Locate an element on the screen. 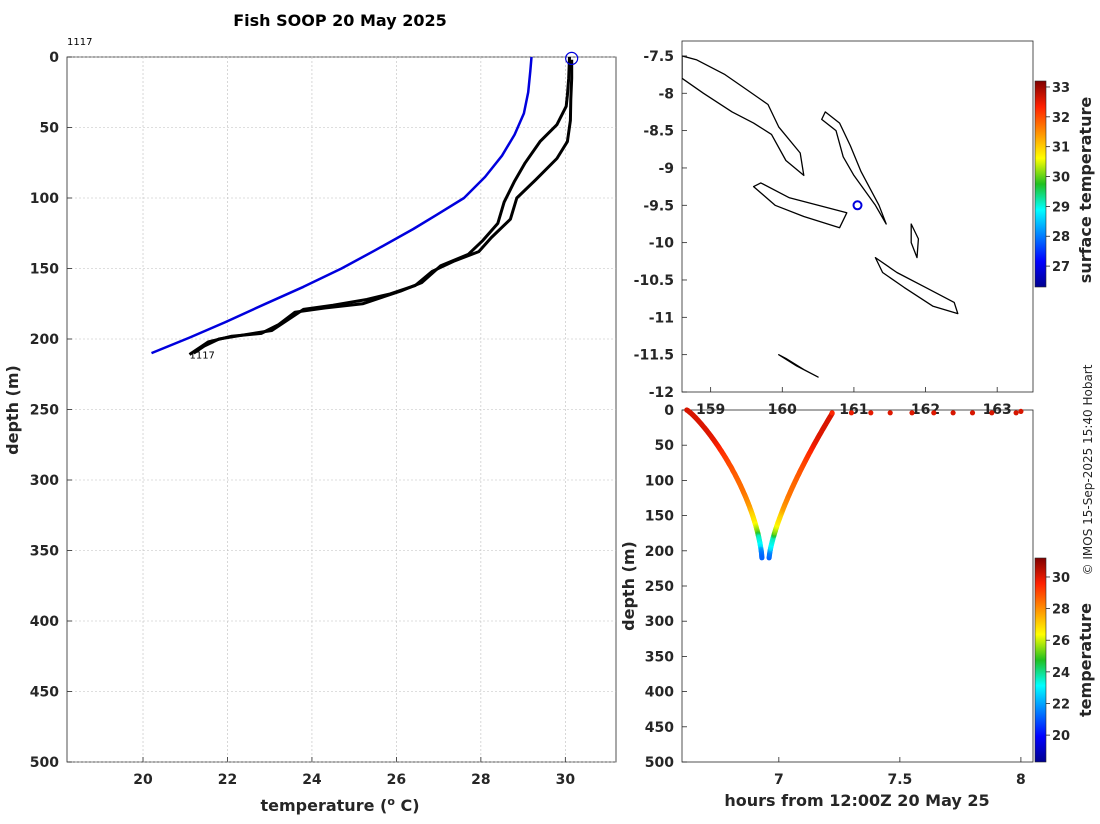  profile-y-tick-labels: 0 50 100 150 200 250 300 350 400 450 500 is located at coordinates (44, 410).